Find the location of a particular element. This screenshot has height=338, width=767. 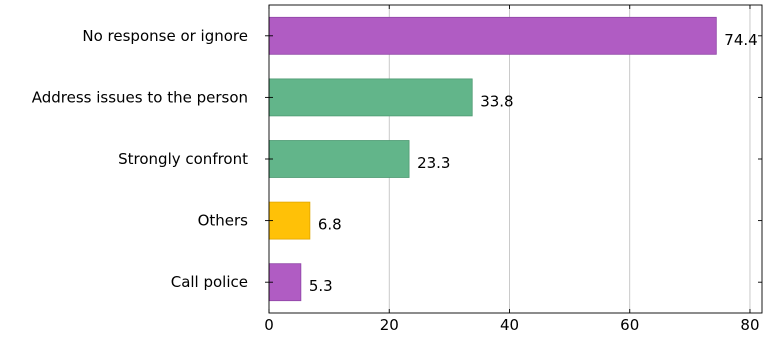

data-label: 23.3 is located at coordinates (433, 163).